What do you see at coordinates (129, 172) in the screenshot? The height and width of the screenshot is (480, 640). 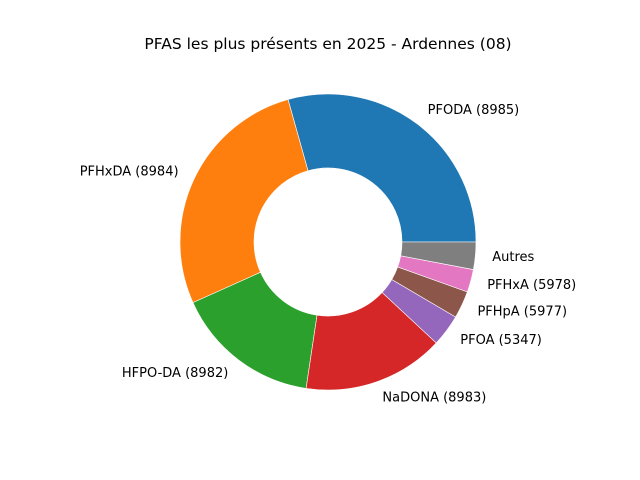 I see `slice-label-pfhxda: PFHxDA (8984)` at bounding box center [129, 172].